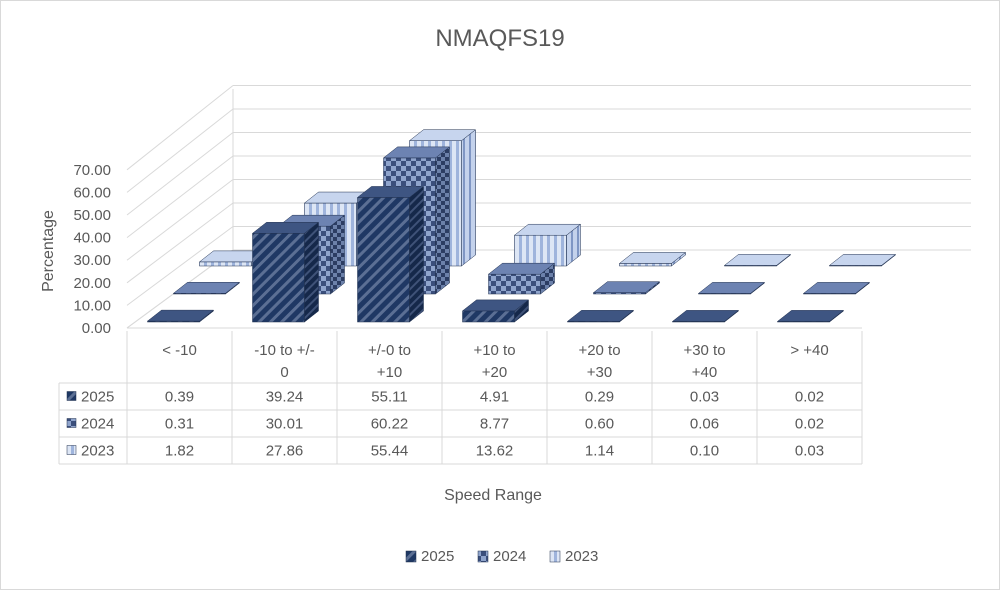  Describe the element at coordinates (96, 328) in the screenshot. I see `y-tick-label: 0.00` at that location.